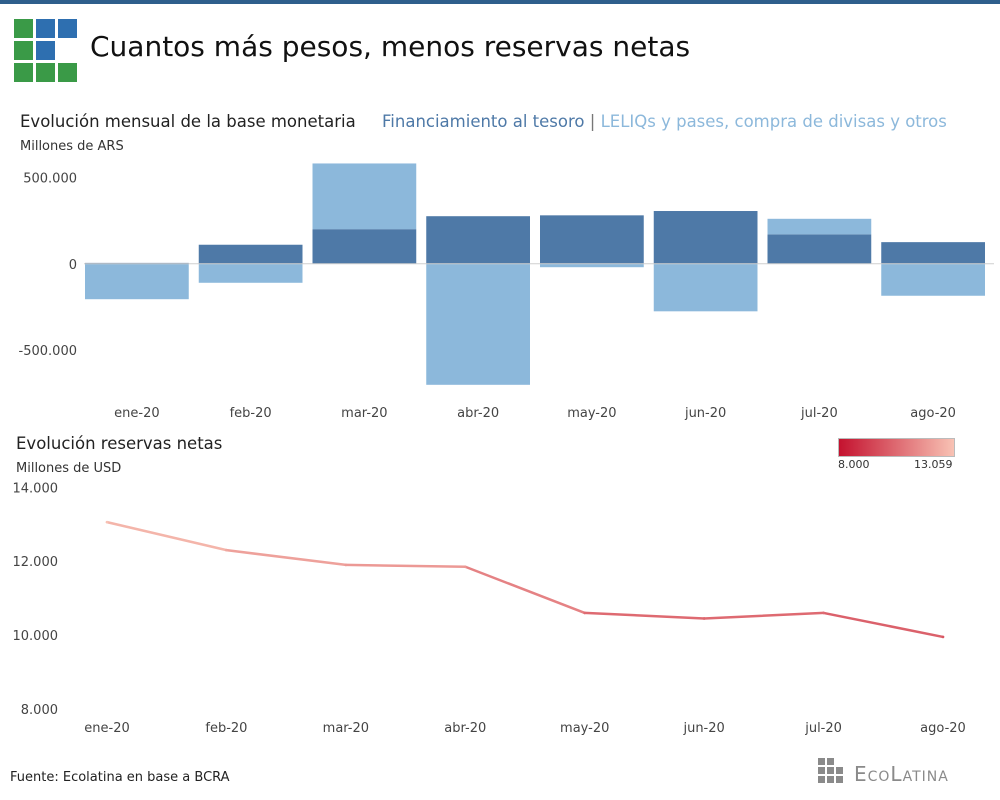  What do you see at coordinates (50, 178) in the screenshot?
I see `y-tick-label: 500.000` at bounding box center [50, 178].